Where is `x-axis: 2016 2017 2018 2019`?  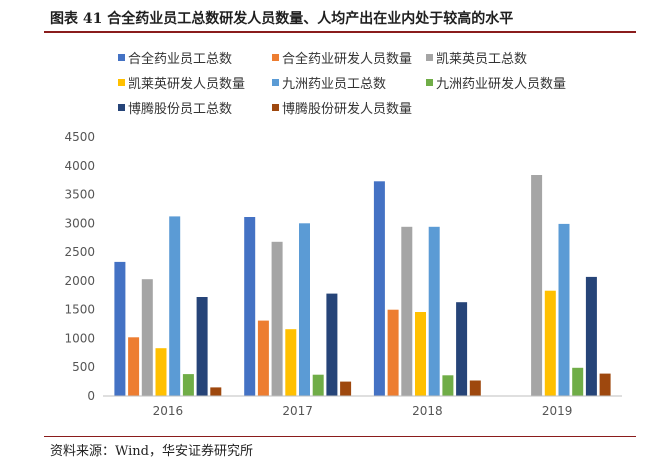 x-axis: 2016 2017 2018 2019 is located at coordinates (362, 406).